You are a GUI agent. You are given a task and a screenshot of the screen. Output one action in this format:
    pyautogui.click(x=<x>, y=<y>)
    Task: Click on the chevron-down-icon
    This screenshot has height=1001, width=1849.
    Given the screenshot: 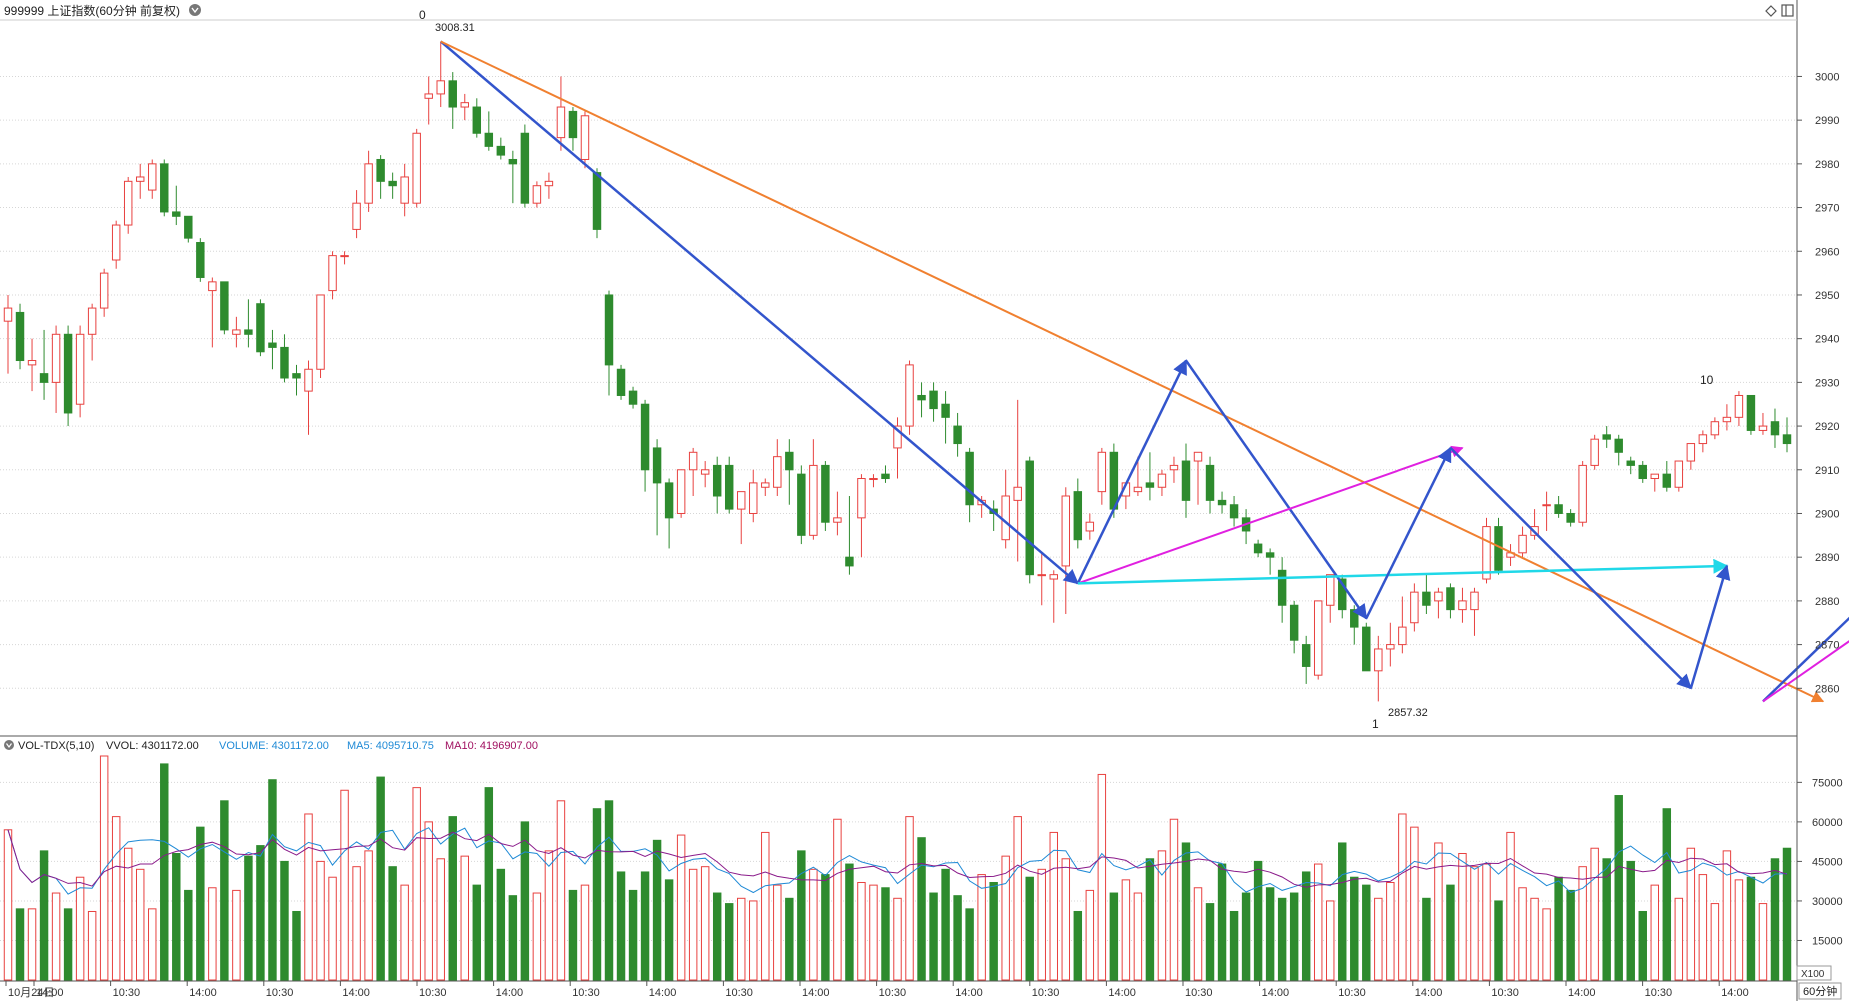 What is the action you would take?
    pyautogui.click(x=195, y=10)
    